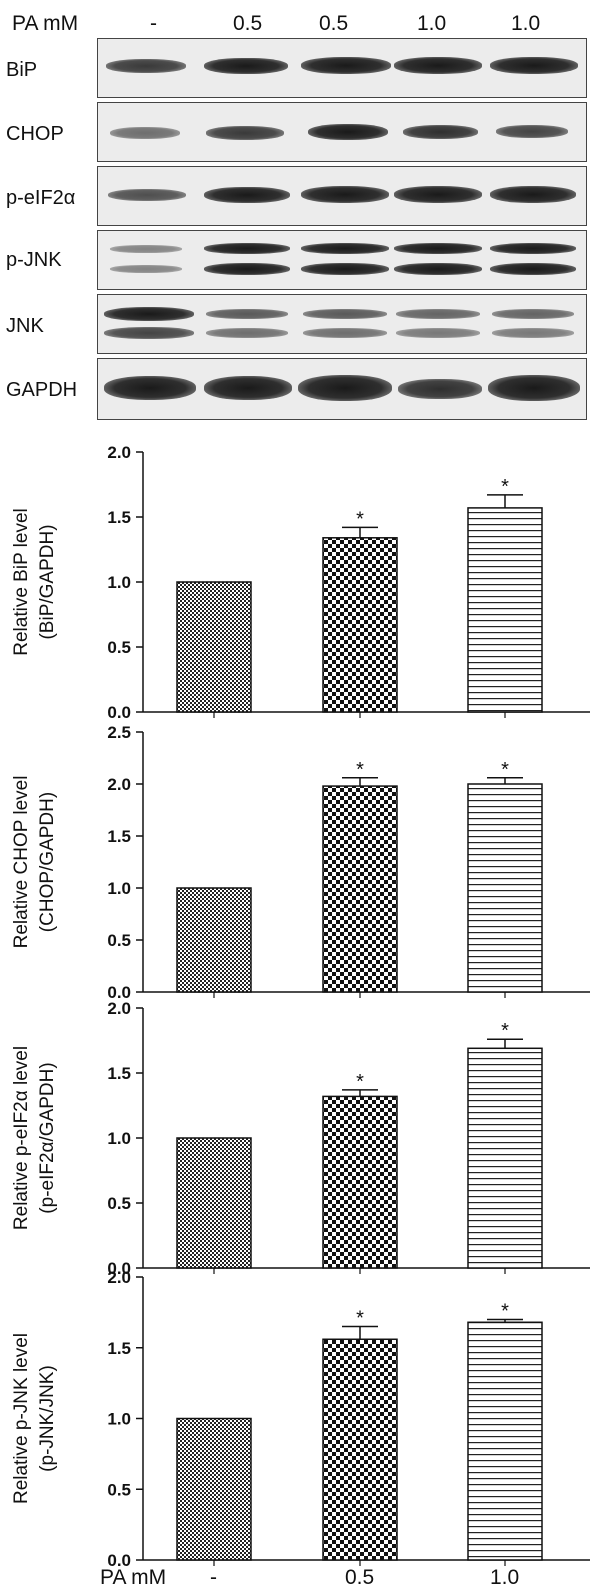  What do you see at coordinates (342, 260) in the screenshot?
I see `blot-image-p-jnk` at bounding box center [342, 260].